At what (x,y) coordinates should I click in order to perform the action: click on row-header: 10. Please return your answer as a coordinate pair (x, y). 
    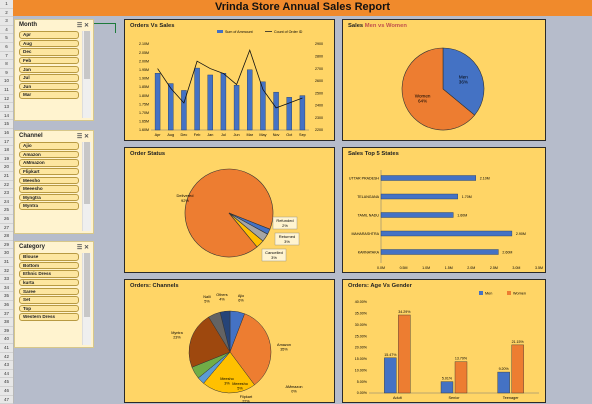
    Looking at the image, I should click on (6, 81).